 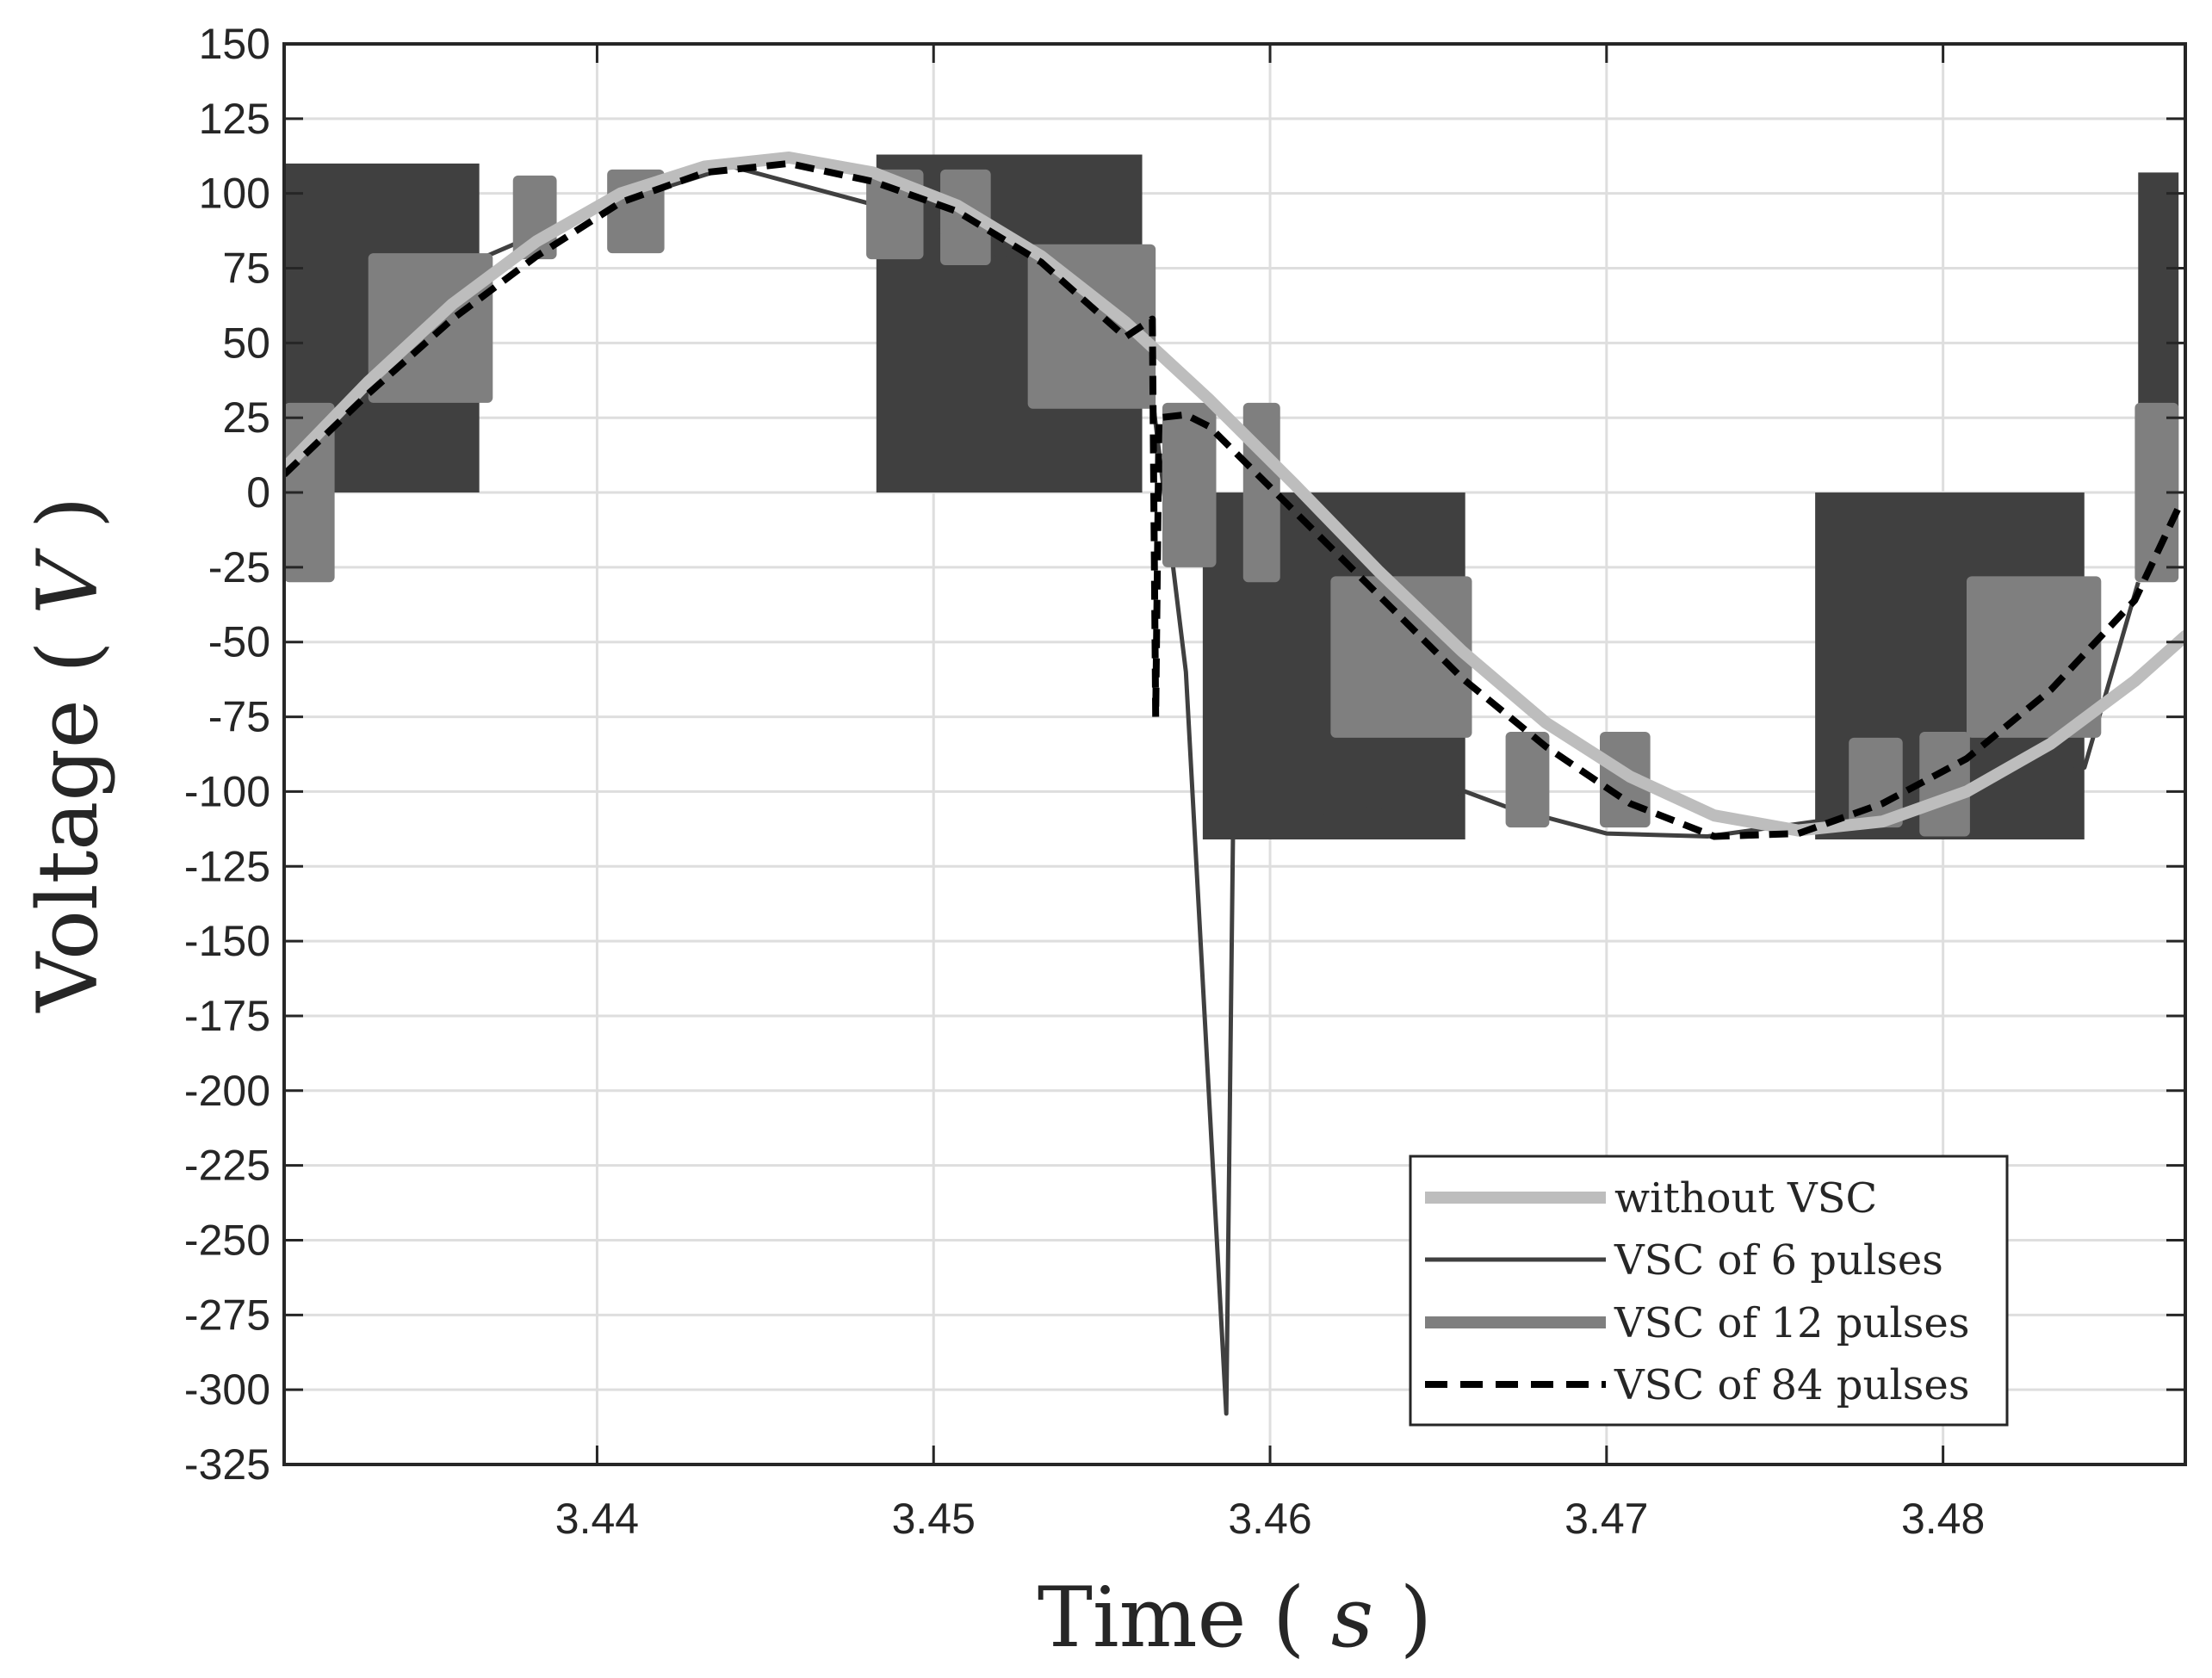 What do you see at coordinates (68, 656) in the screenshot?
I see `y-axis-title-open-paren: (` at bounding box center [68, 656].